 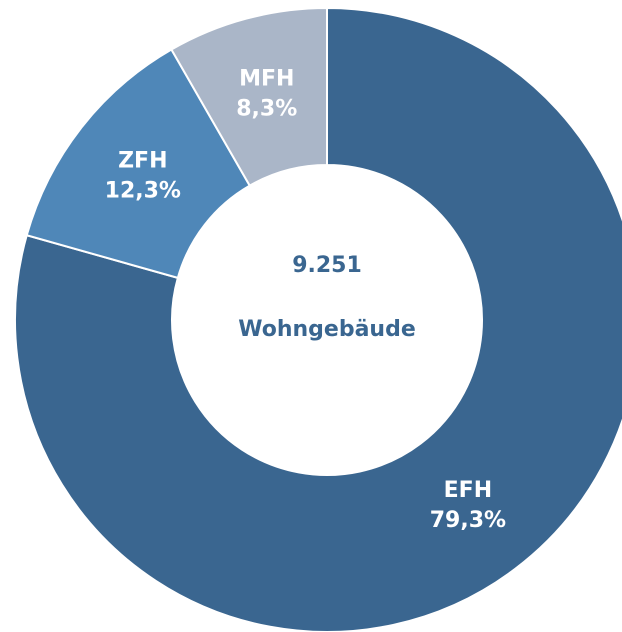 What do you see at coordinates (327, 265) in the screenshot?
I see `center-value: 9.251` at bounding box center [327, 265].